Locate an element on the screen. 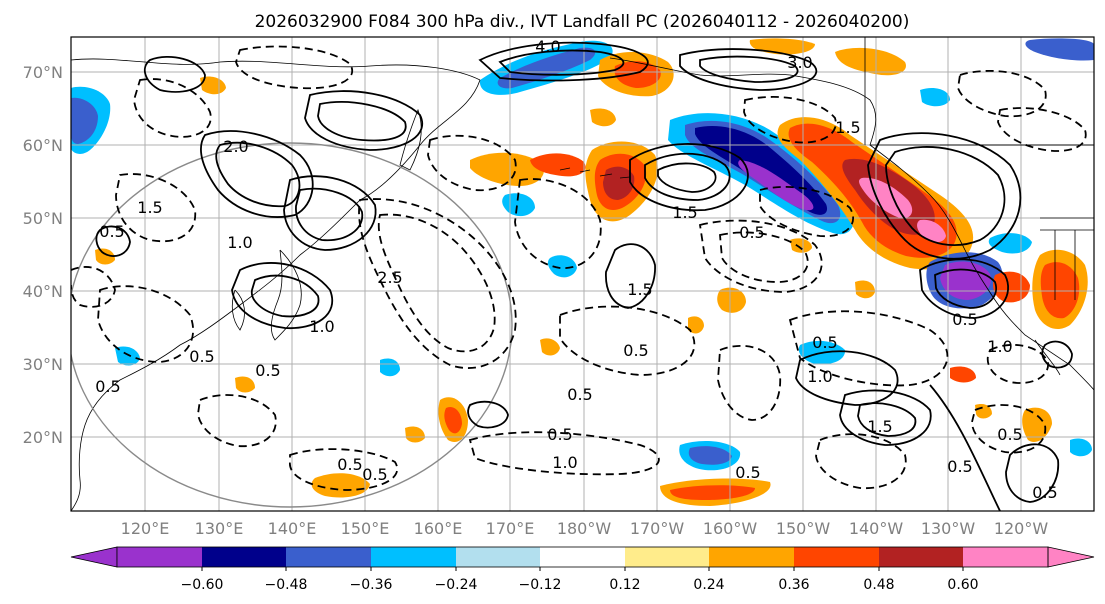 This screenshot has width=1105, height=604. shade-swus-red is located at coordinates (1060, 290).